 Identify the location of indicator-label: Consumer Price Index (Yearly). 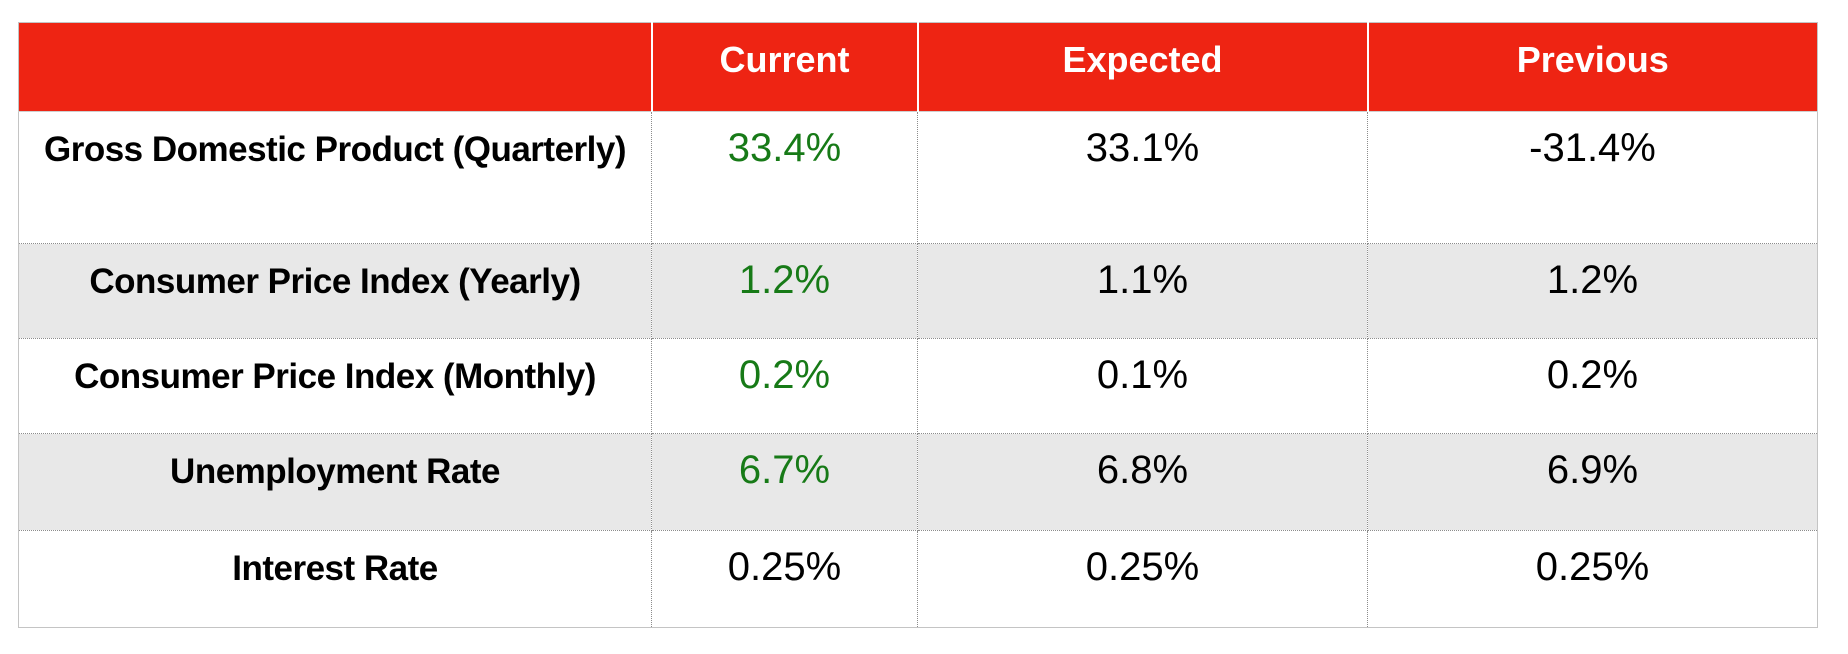
(335, 291).